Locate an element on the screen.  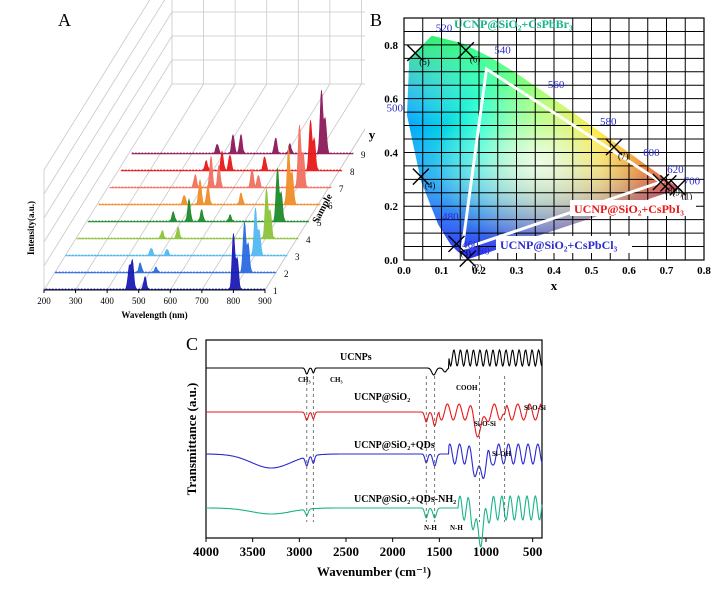
y-axis-label: y is located at coordinates (372, 134).